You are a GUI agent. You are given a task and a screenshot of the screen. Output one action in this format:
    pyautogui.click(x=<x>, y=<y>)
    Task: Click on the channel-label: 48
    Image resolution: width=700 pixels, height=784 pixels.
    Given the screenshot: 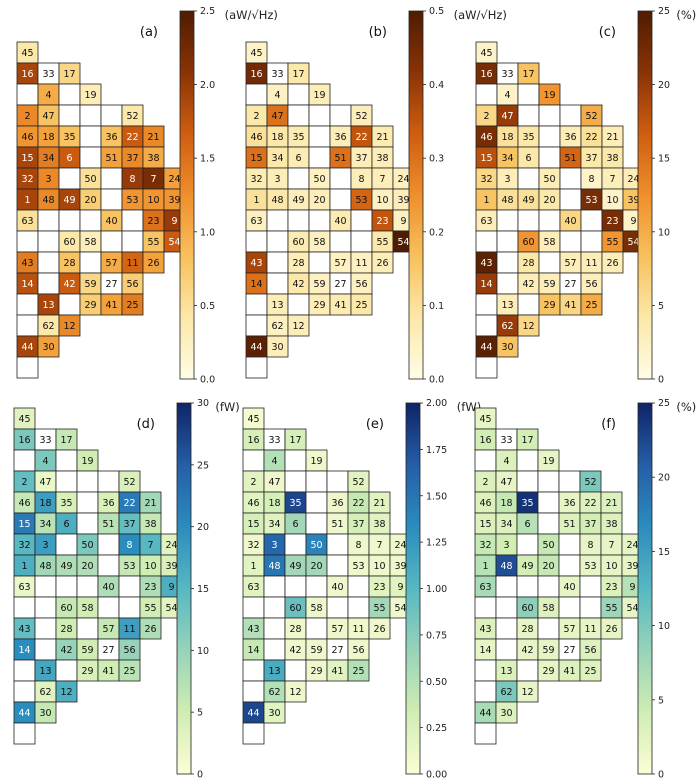 What is the action you would take?
    pyautogui.click(x=277, y=200)
    